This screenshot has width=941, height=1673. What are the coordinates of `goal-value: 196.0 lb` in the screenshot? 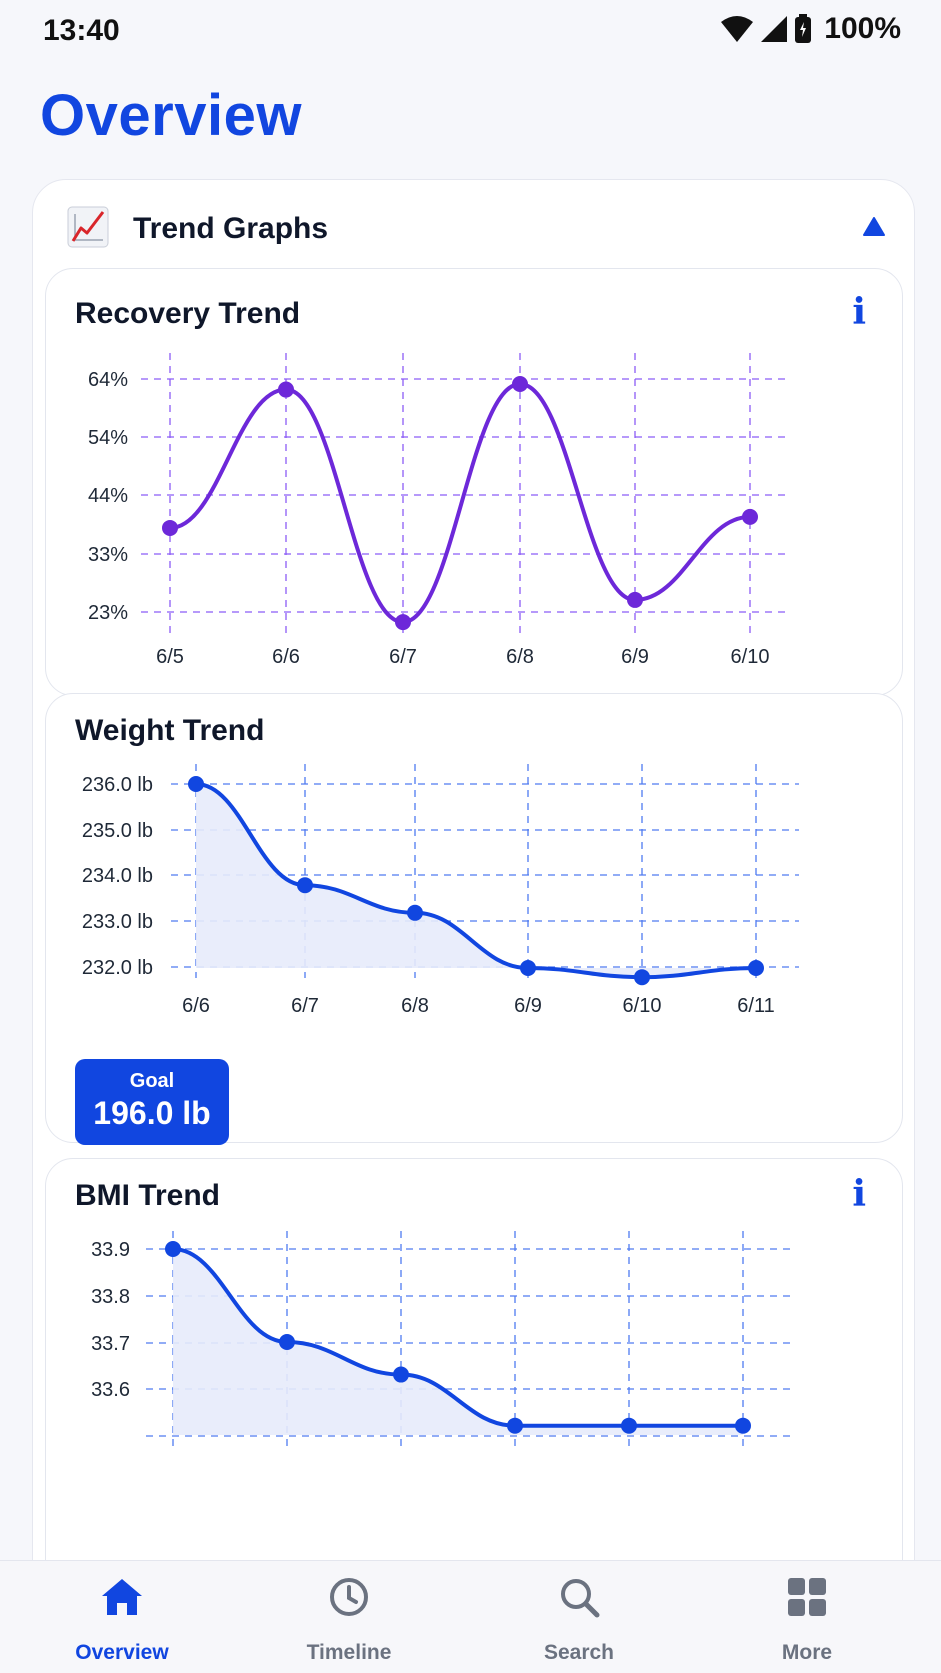 It's located at (152, 1113).